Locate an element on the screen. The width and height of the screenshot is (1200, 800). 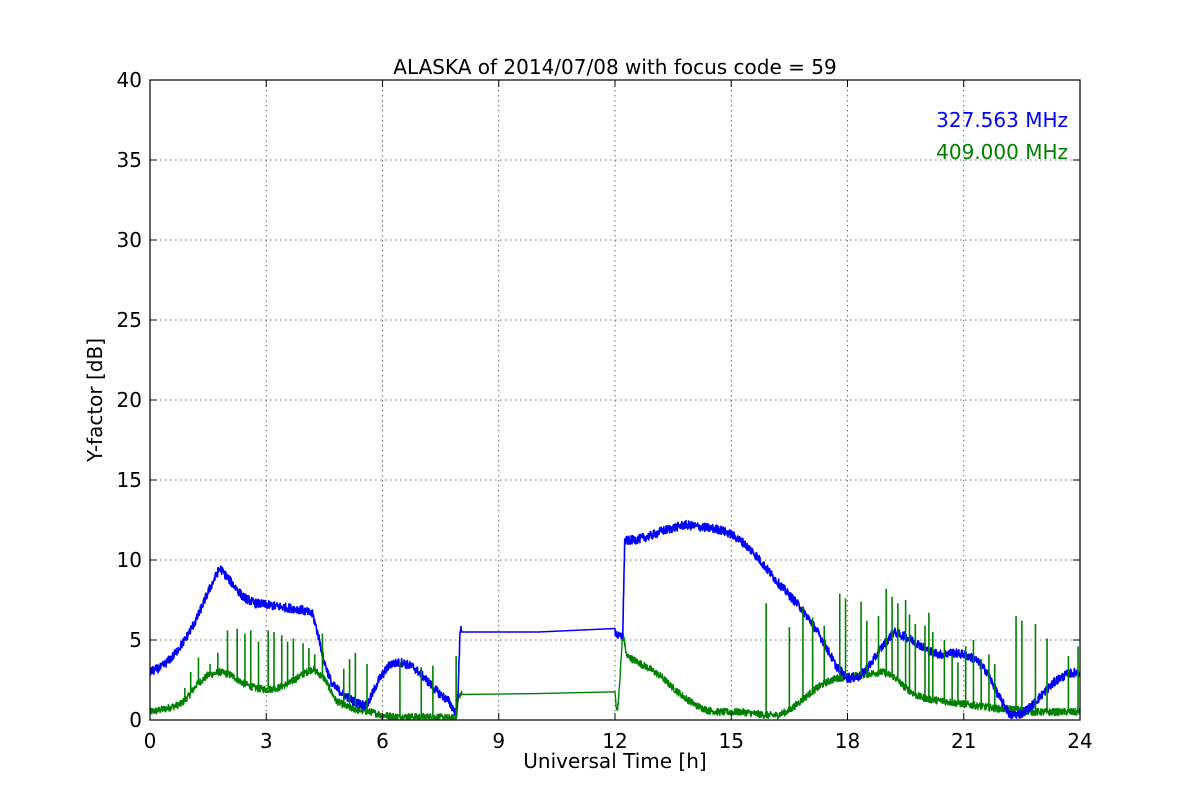
y-tick-label: 30 is located at coordinates (129, 240).